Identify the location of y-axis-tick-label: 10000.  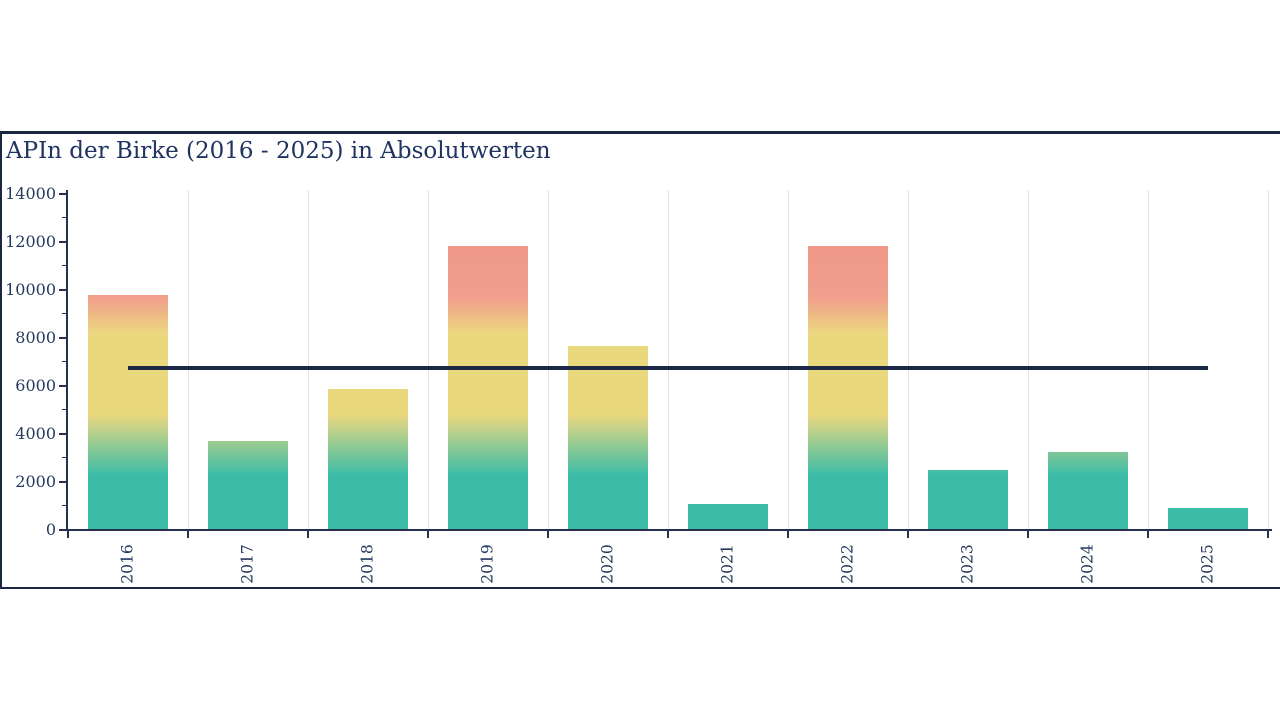
(30, 289).